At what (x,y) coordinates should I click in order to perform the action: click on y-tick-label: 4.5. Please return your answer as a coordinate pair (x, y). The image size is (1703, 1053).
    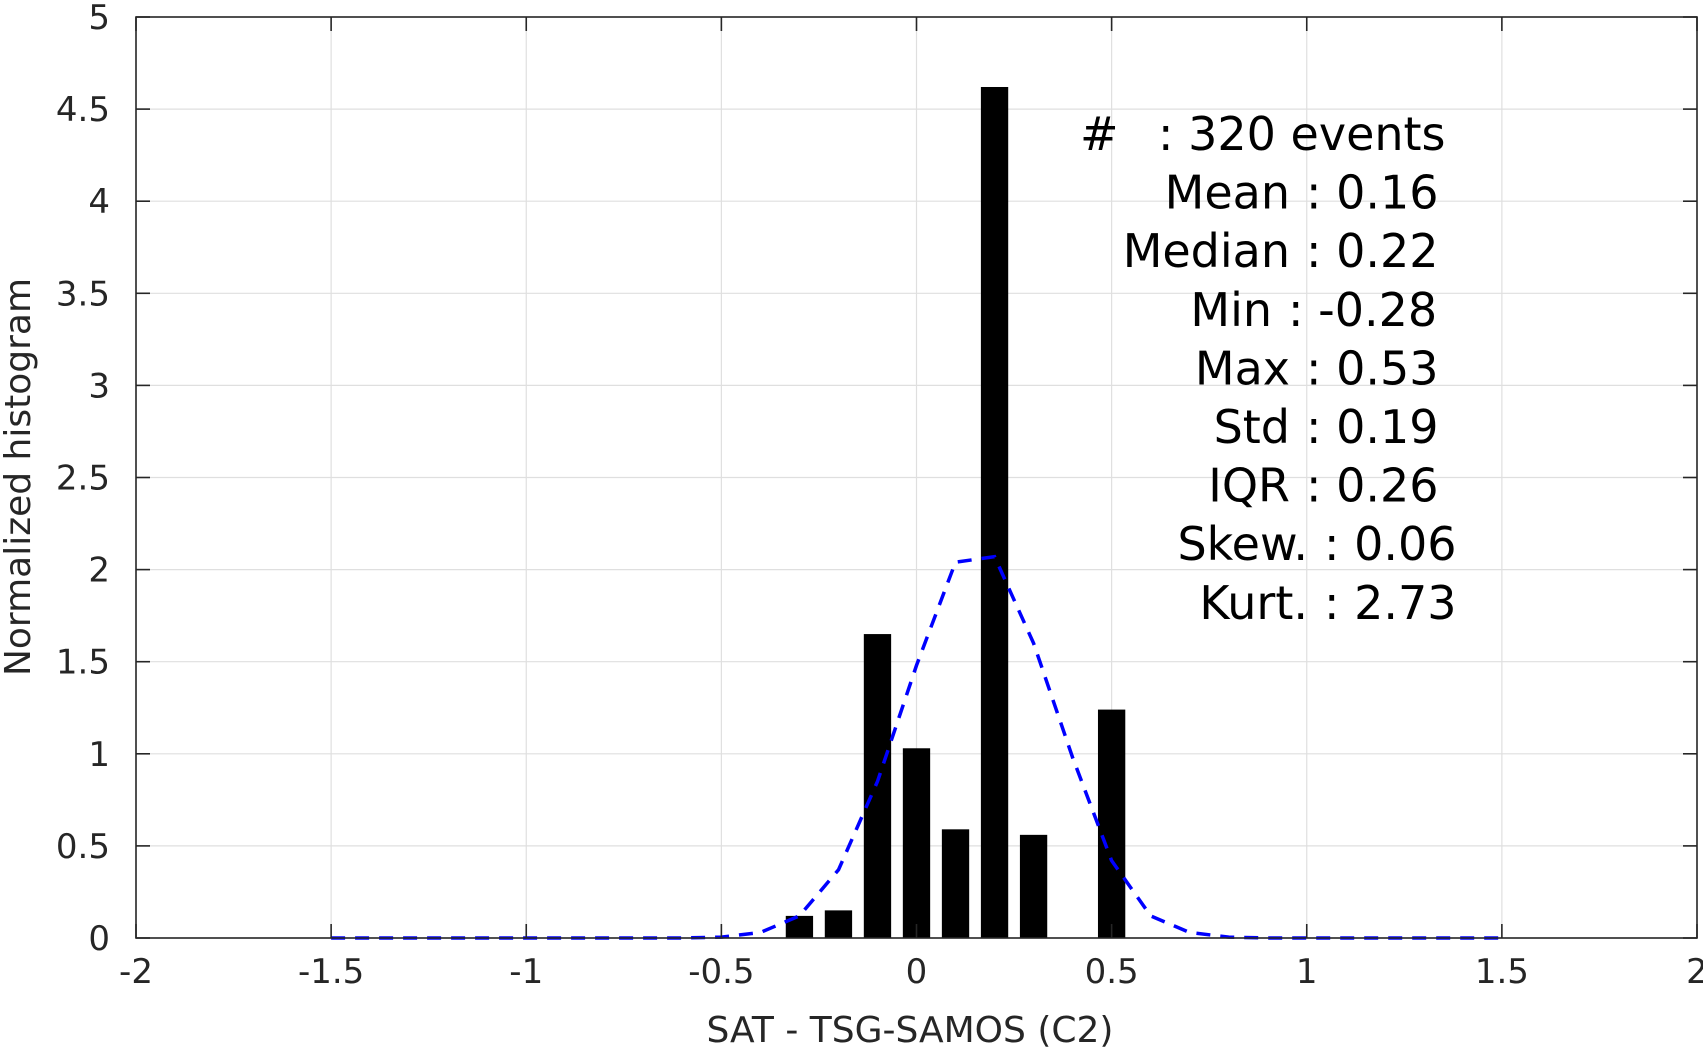
    Looking at the image, I should click on (83, 110).